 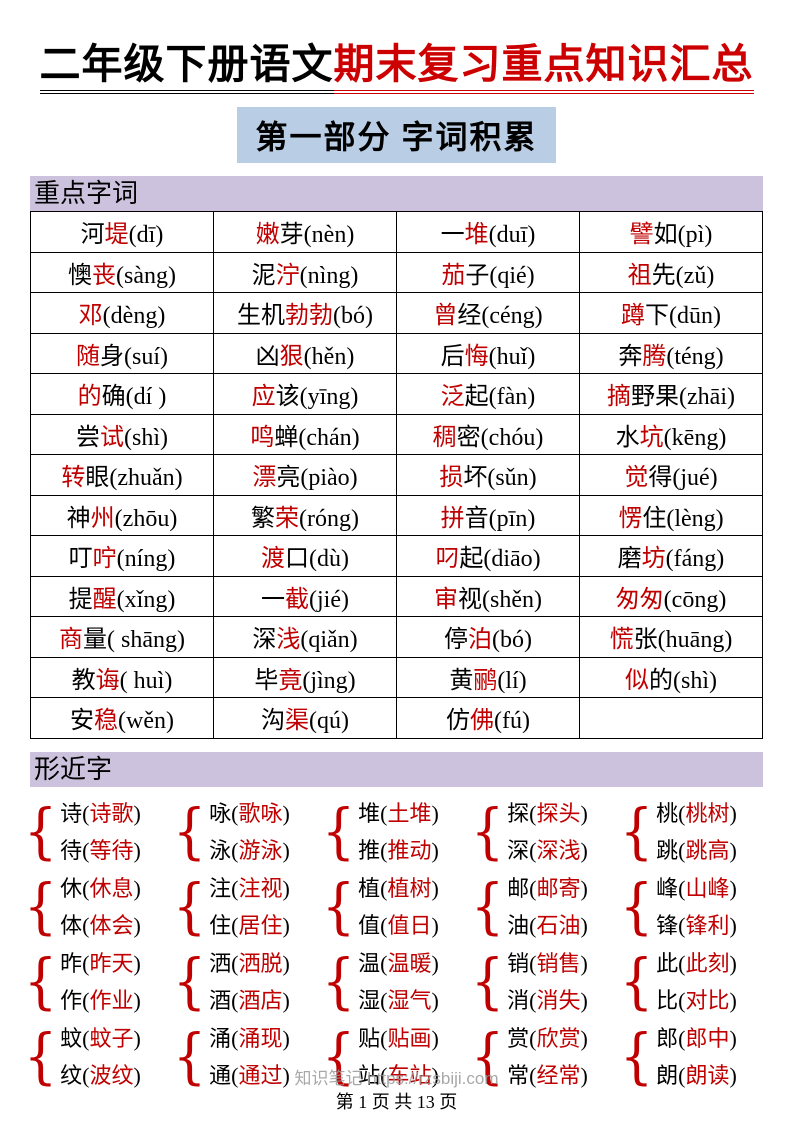 I want to click on plain-text: 视, so click(x=470, y=599).